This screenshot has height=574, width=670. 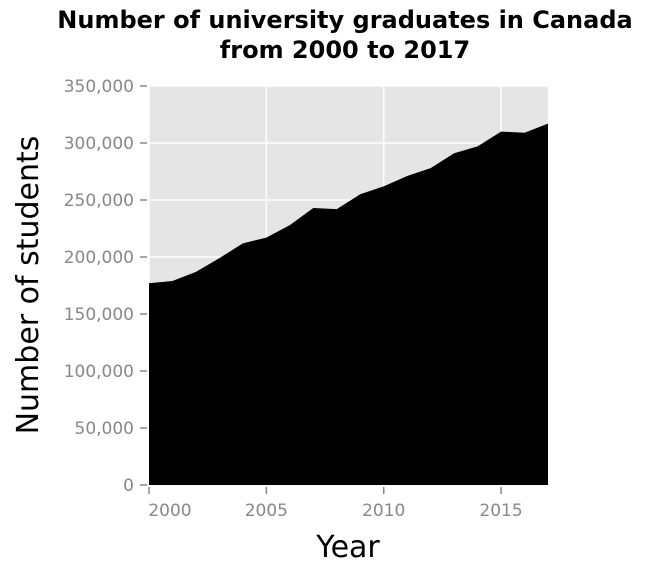 What do you see at coordinates (99, 258) in the screenshot?
I see `y-tick-label: 200,000` at bounding box center [99, 258].